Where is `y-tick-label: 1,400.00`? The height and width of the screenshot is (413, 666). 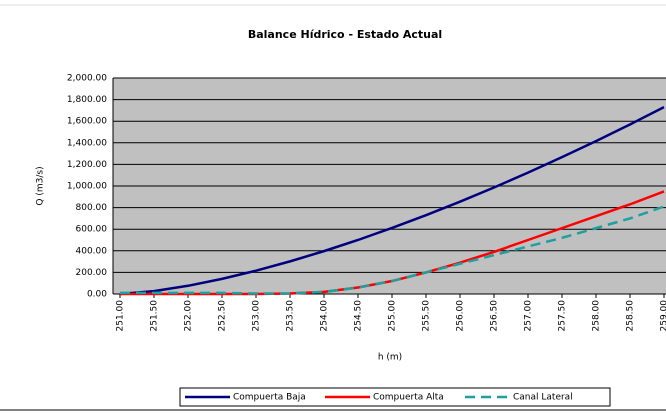 y-tick-label: 1,400.00 is located at coordinates (87, 143).